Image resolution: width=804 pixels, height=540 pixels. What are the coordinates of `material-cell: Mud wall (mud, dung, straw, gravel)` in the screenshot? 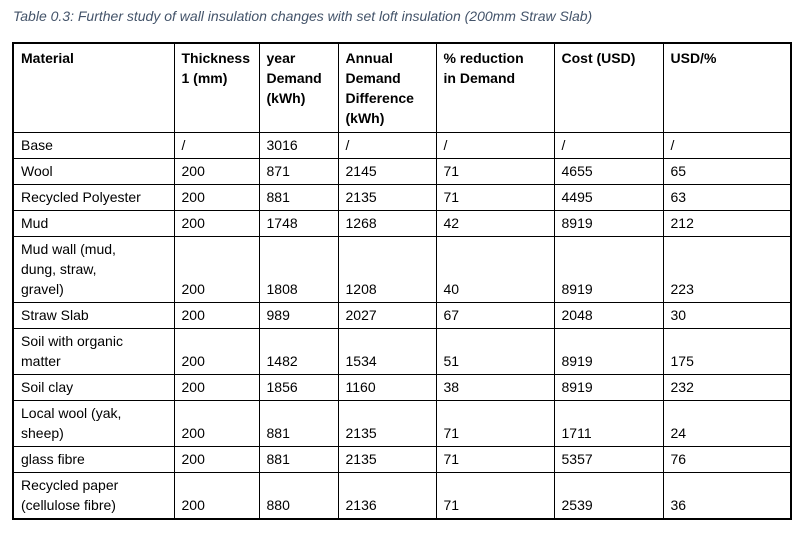 It's located at (93, 269).